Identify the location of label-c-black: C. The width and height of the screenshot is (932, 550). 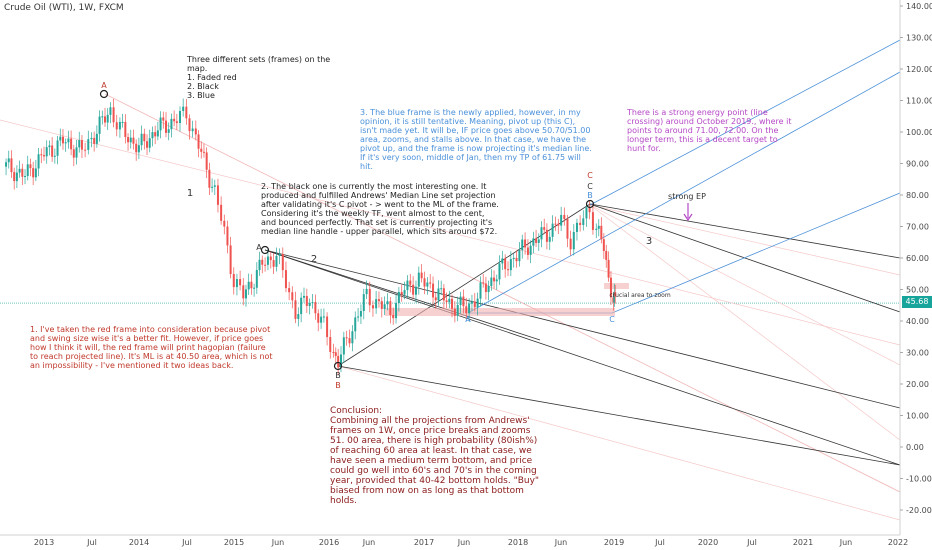
(590, 186).